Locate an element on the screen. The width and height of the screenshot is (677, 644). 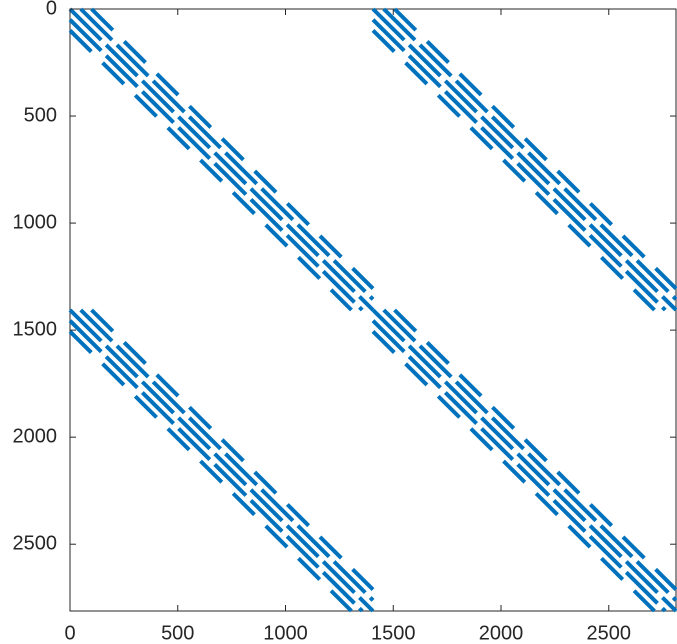
x-tick-label: 1000 is located at coordinates (285, 633).